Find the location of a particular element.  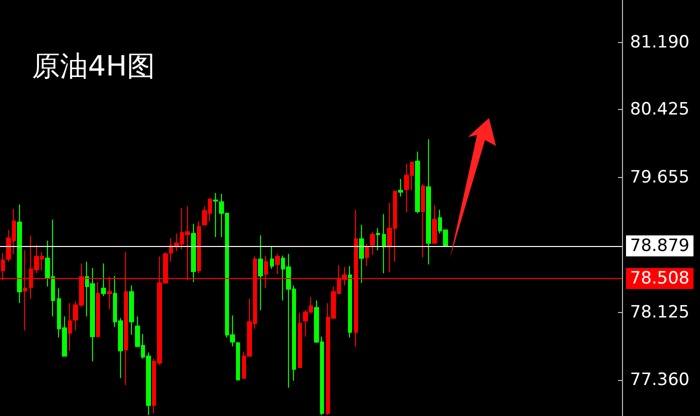

ref-line-label: 78.508 is located at coordinates (660, 278).